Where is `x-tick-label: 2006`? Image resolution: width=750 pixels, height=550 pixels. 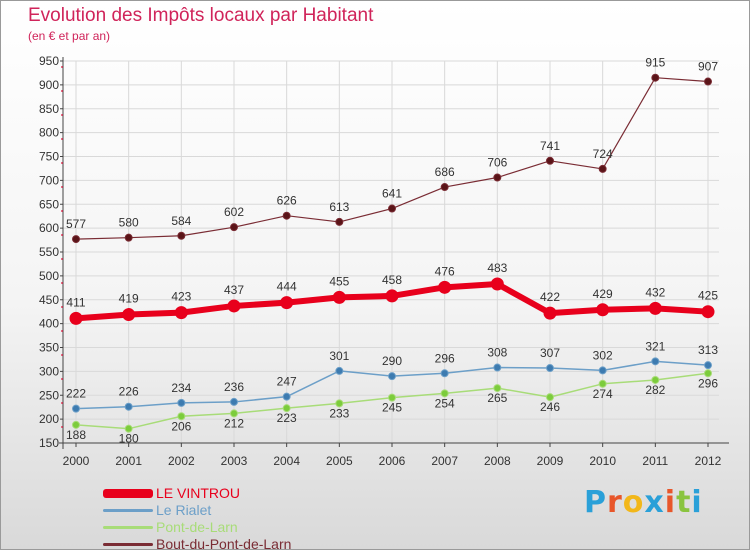
x-tick-label: 2006 is located at coordinates (392, 461).